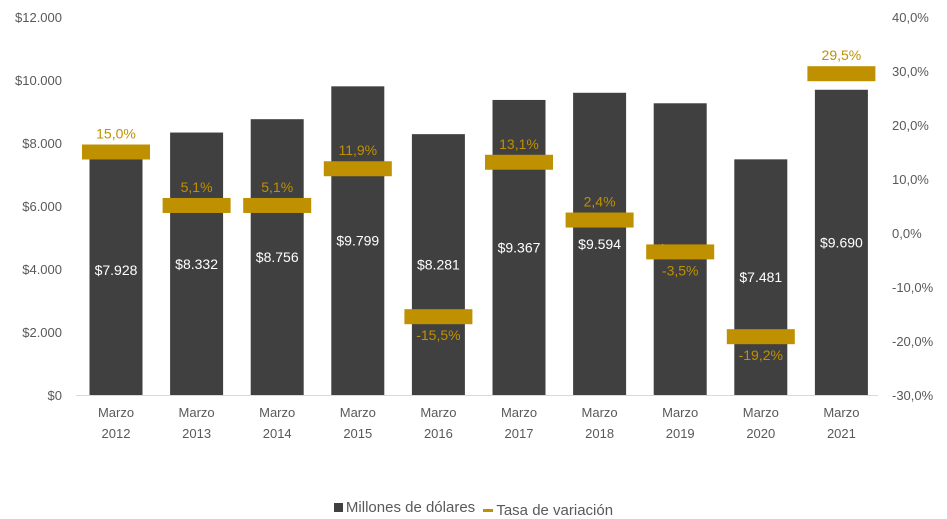  What do you see at coordinates (910, 179) in the screenshot?
I see `right-axis-tick-label: 10,0%` at bounding box center [910, 179].